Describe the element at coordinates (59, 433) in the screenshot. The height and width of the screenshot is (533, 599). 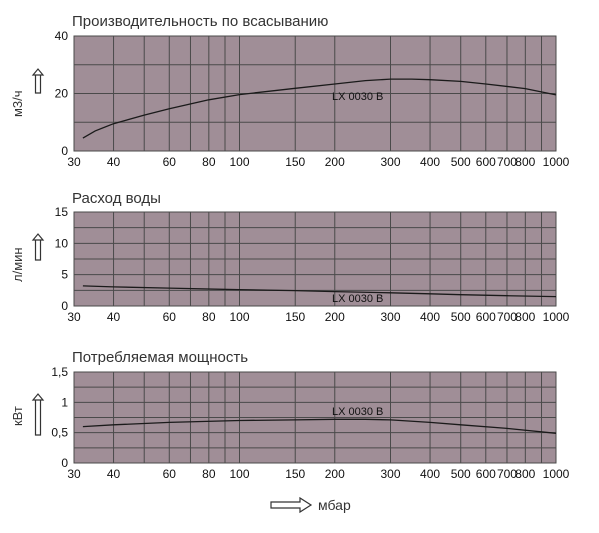
I see `y-tick-label: 0,5` at that location.